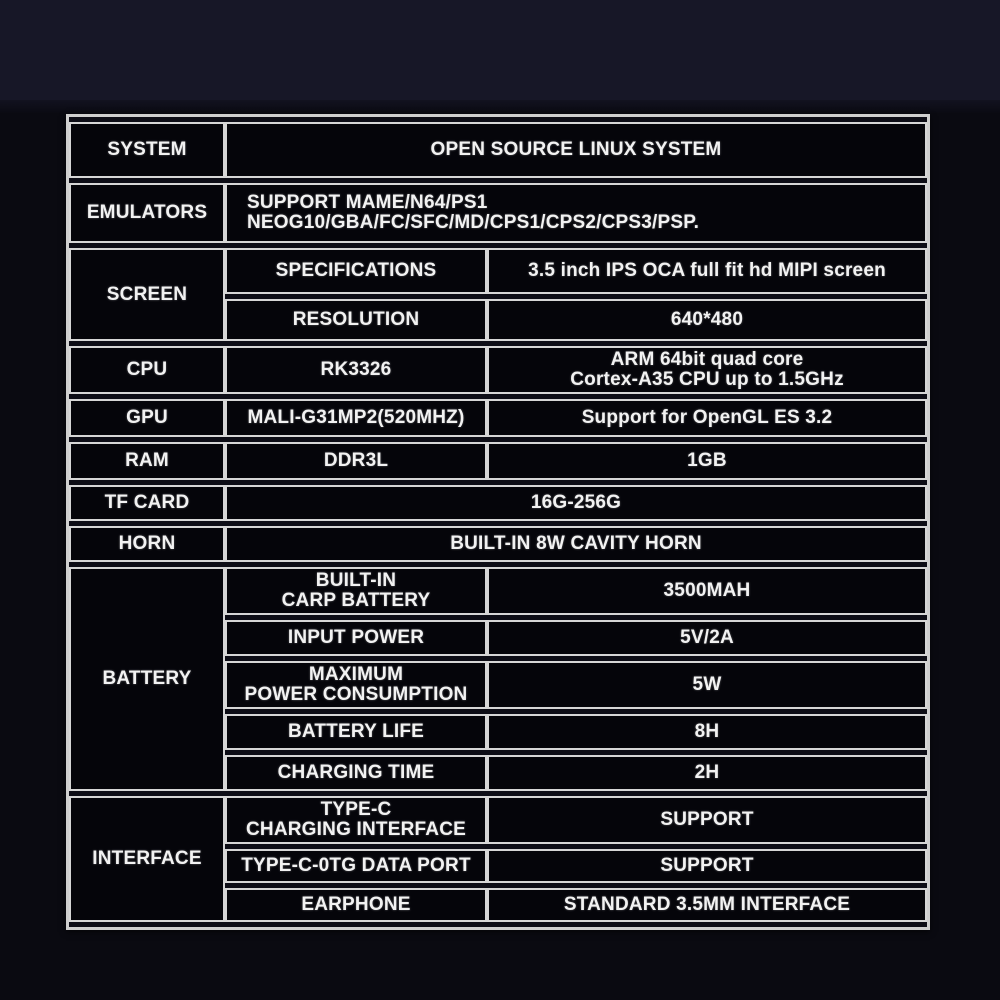 The image size is (1000, 1000). What do you see at coordinates (356, 600) in the screenshot?
I see `battery-capacity-label-line2: CARP BATTERY` at bounding box center [356, 600].